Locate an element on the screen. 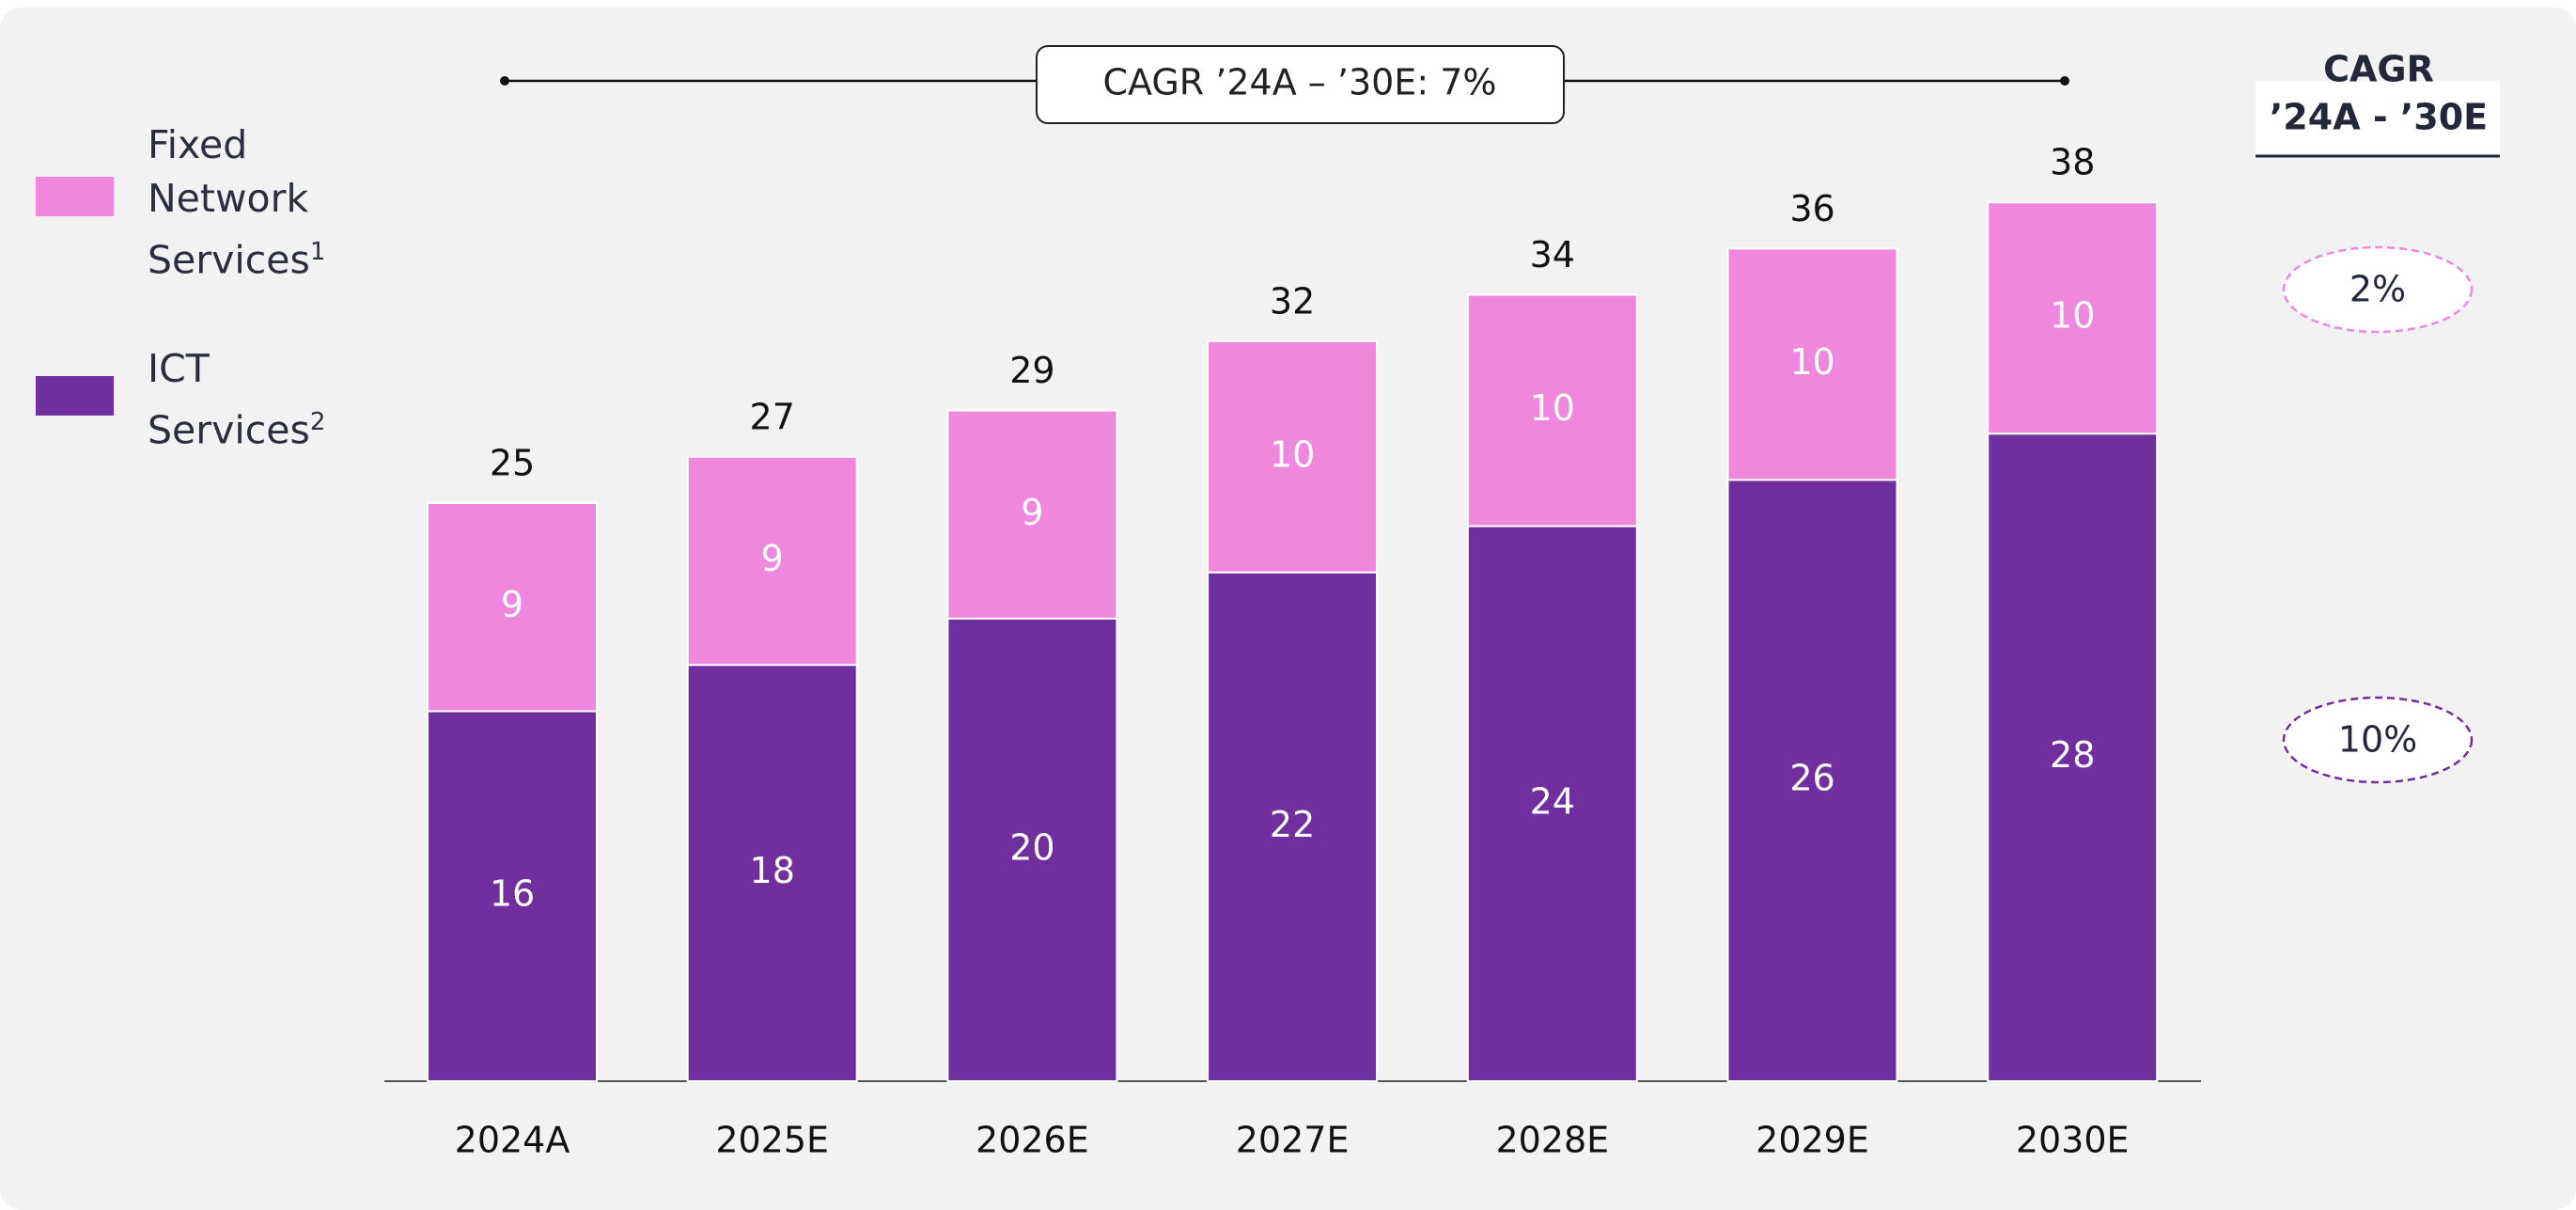 This screenshot has height=1210, width=2576. segment-label: 16 is located at coordinates (512, 894).